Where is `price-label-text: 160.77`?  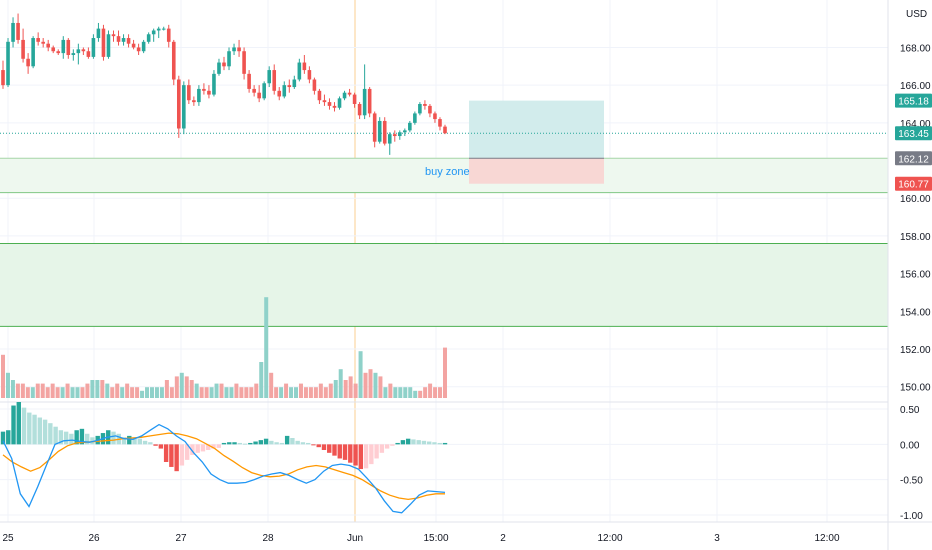
price-label-text: 160.77 is located at coordinates (913, 185).